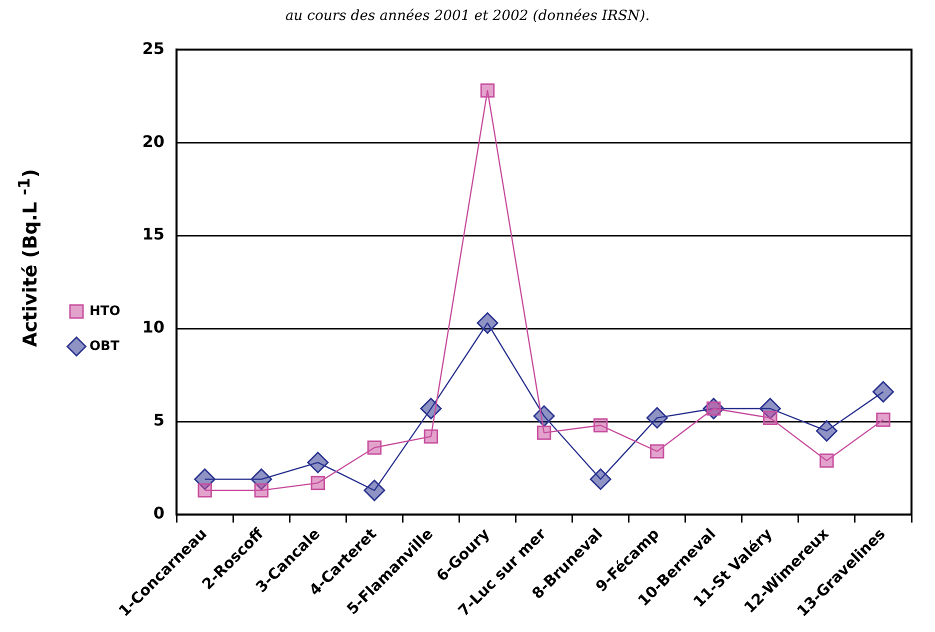  What do you see at coordinates (153, 48) in the screenshot?
I see `y-tick-label: 25` at bounding box center [153, 48].